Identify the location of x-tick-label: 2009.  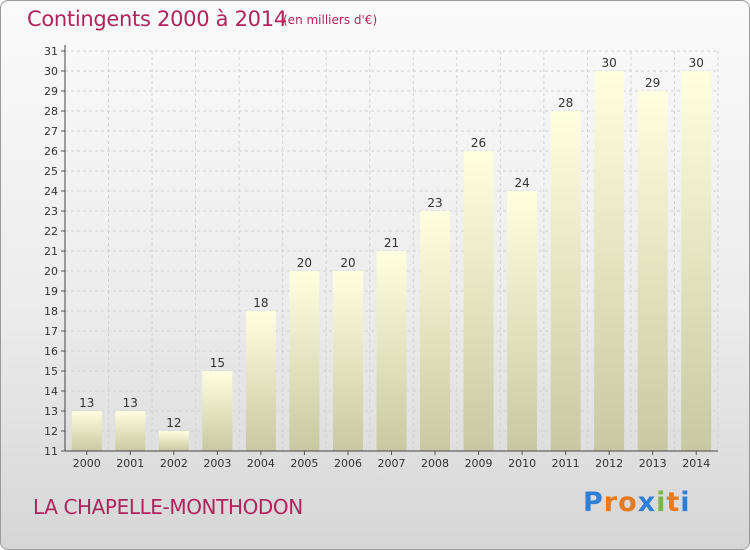
(479, 463).